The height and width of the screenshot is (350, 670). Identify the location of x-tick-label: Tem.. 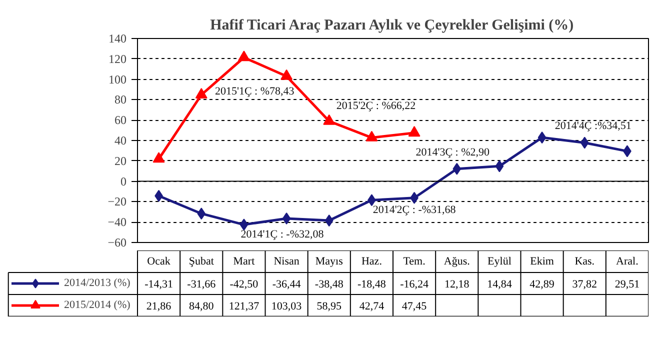
(414, 262).